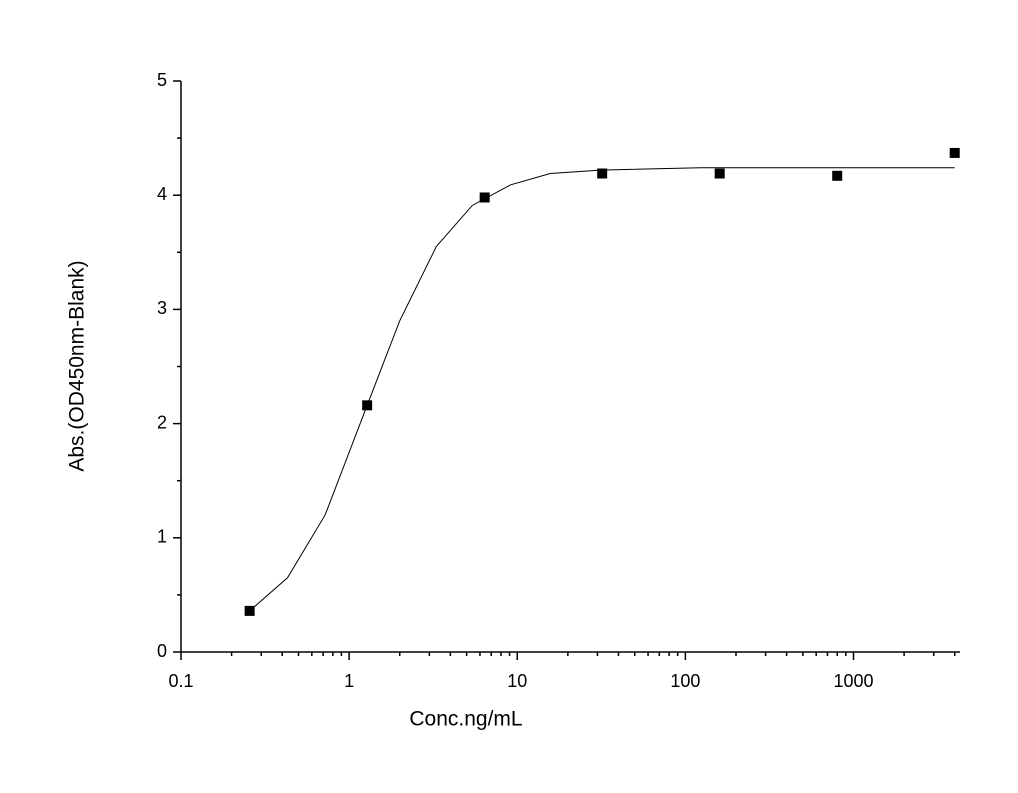  Describe the element at coordinates (162, 422) in the screenshot. I see `y-tick-label: 2` at that location.